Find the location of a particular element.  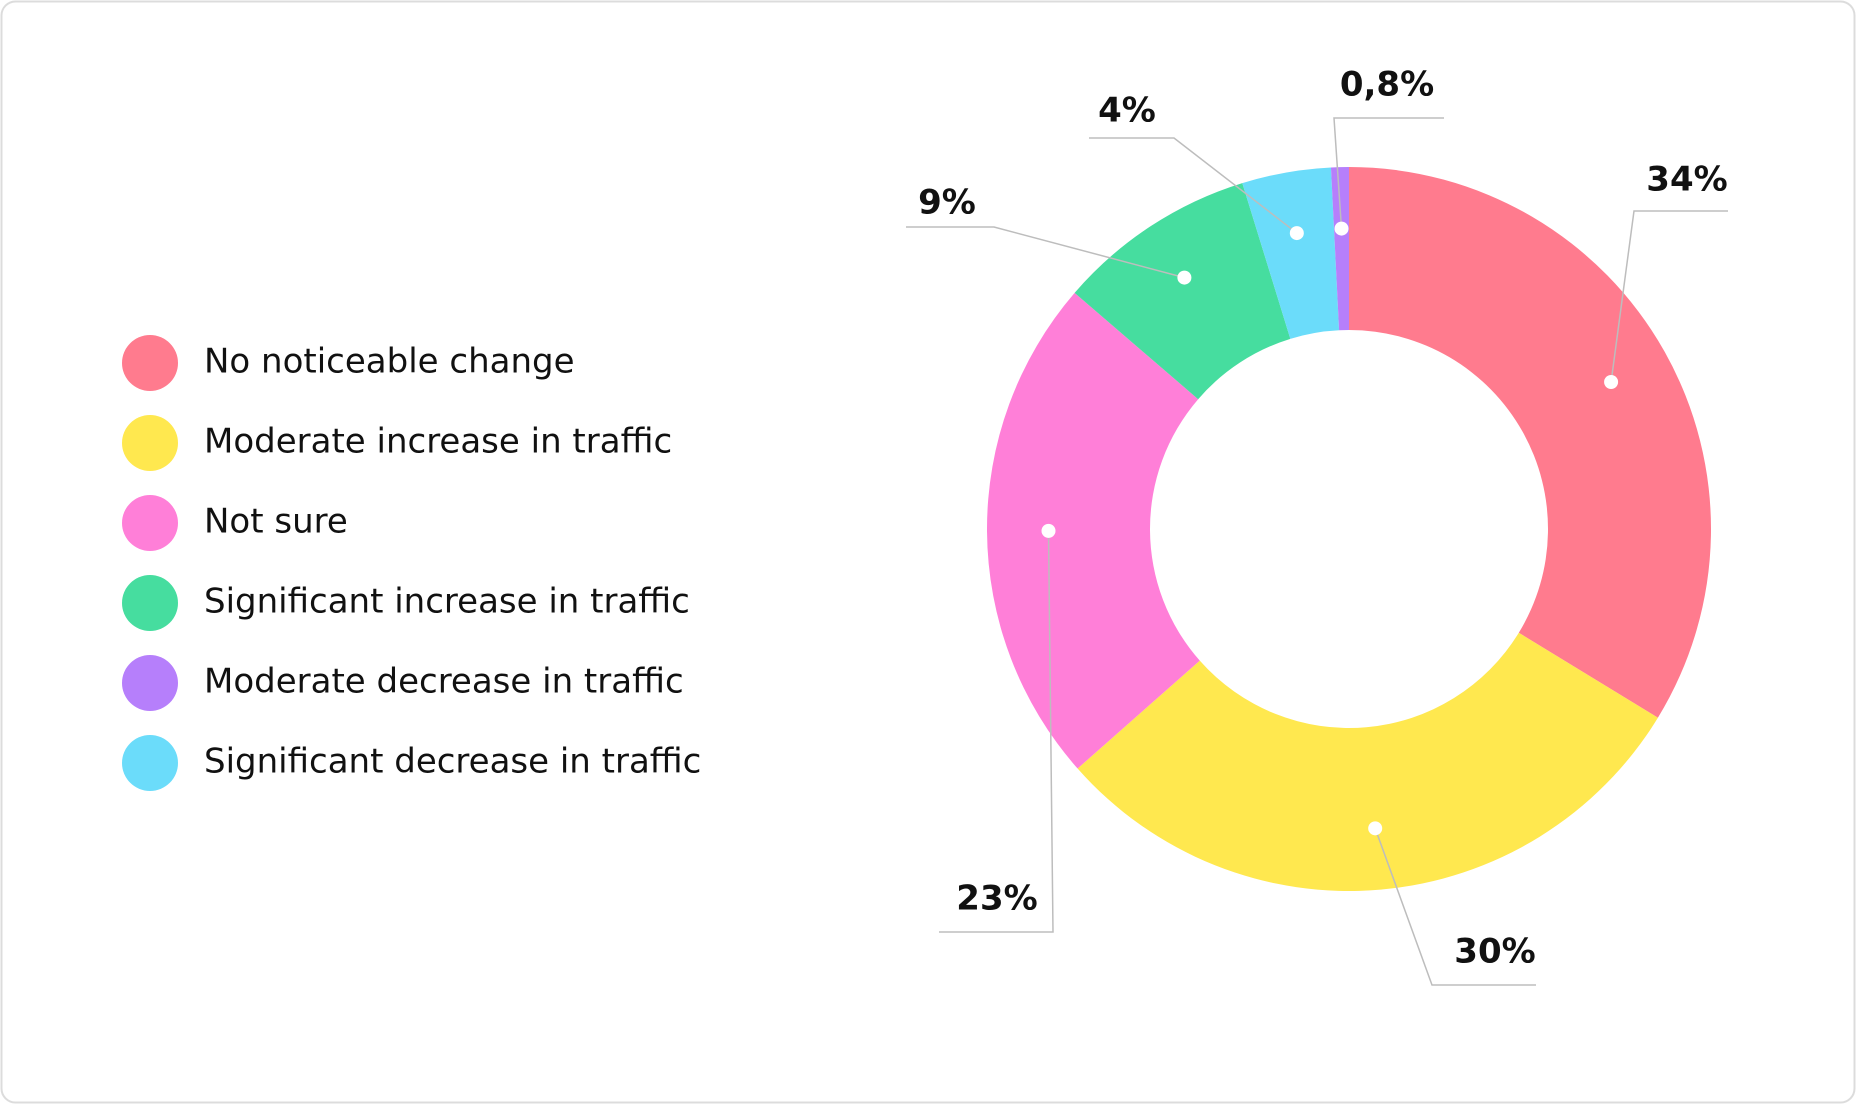

value-label: 30% is located at coordinates (1494, 952).